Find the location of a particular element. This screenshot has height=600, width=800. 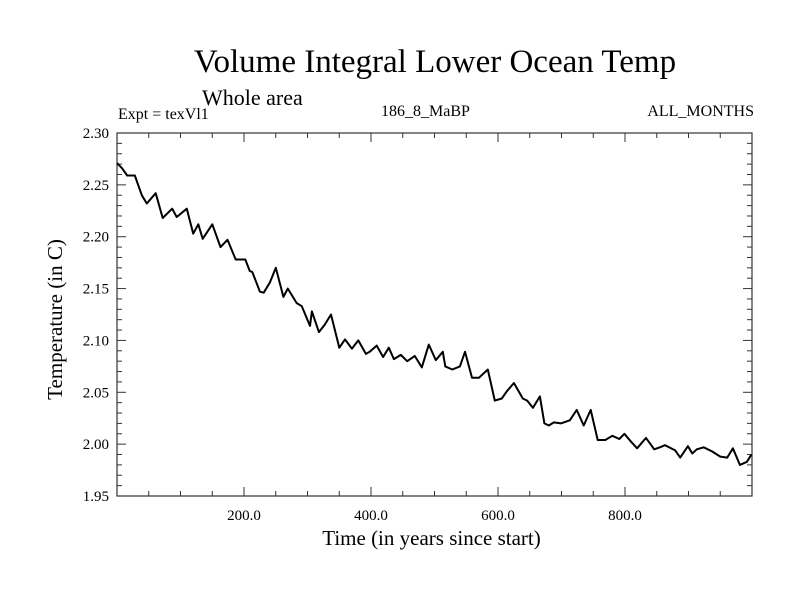

y-tick-label: 2.20 is located at coordinates (96, 238).